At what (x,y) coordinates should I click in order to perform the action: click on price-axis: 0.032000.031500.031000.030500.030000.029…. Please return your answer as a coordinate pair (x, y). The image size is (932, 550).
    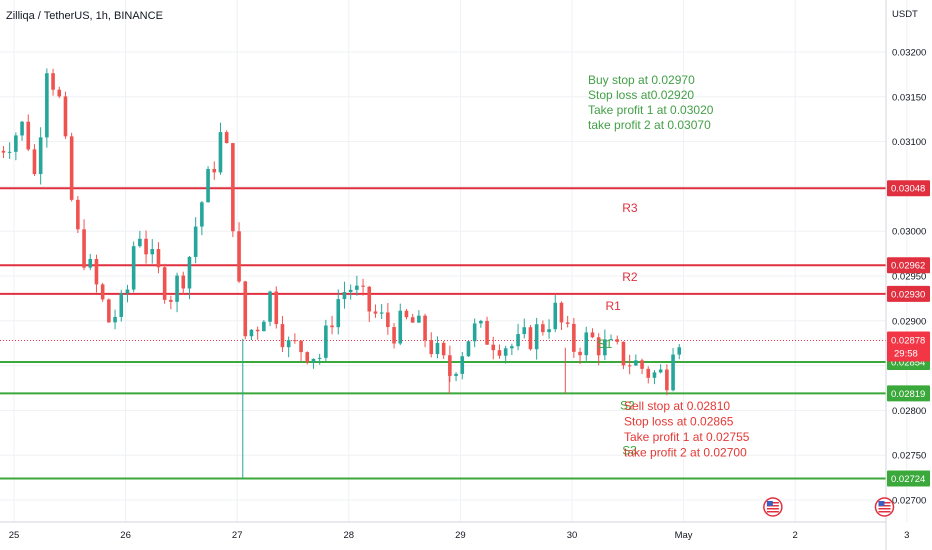
    Looking at the image, I should click on (909, 277).